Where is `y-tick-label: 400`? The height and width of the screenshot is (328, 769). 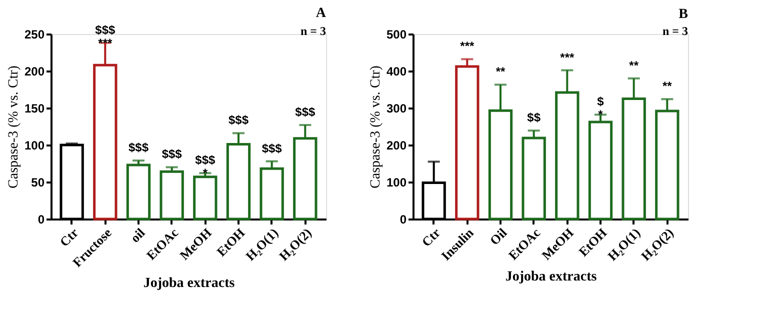
y-tick-label: 400 is located at coordinates (396, 71).